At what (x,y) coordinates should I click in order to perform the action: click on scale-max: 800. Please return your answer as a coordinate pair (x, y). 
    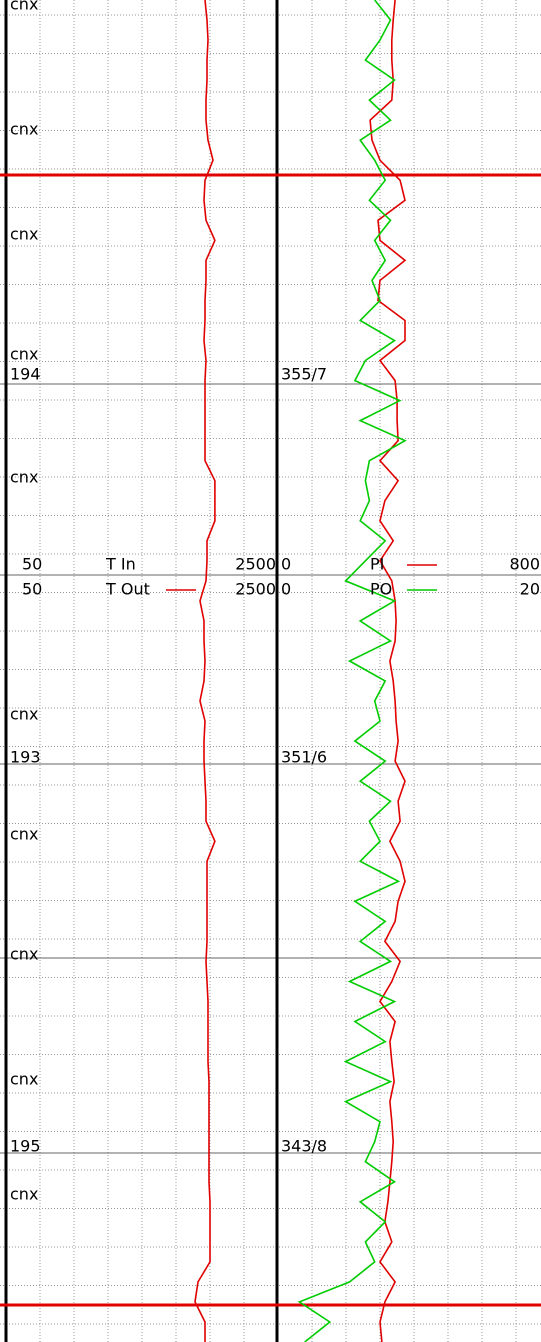
    Looking at the image, I should click on (524, 564).